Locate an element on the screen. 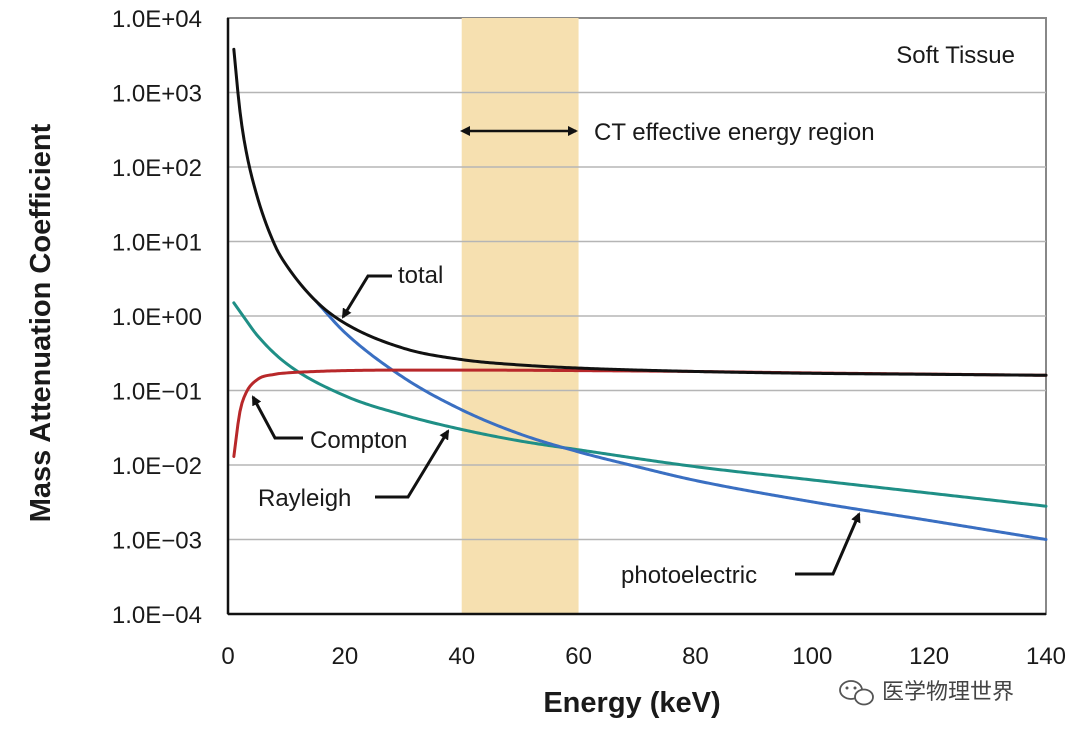  label-photoelectric: photoelectric is located at coordinates (689, 575).